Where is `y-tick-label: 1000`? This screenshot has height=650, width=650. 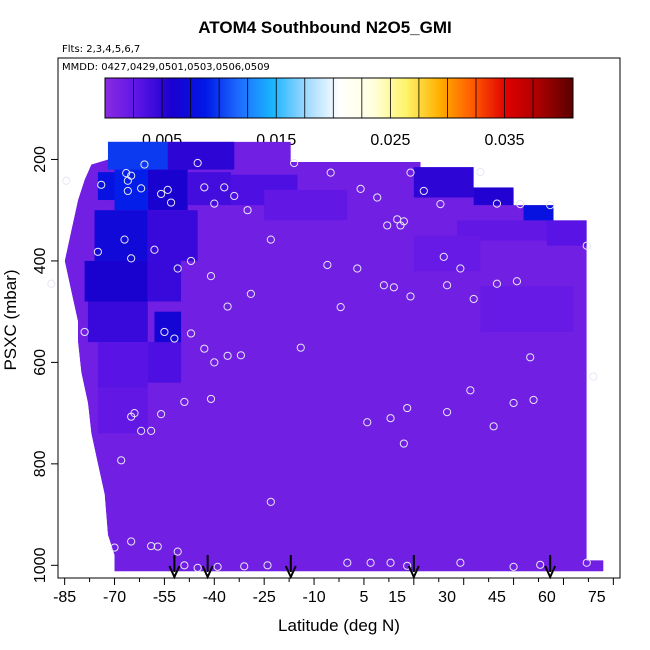
y-tick-label: 1000 is located at coordinates (40, 565).